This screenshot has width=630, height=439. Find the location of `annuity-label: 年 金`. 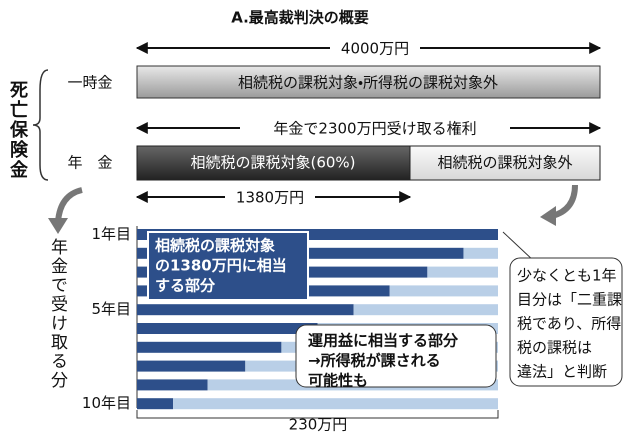

annuity-label: 年 金 is located at coordinates (89, 163).